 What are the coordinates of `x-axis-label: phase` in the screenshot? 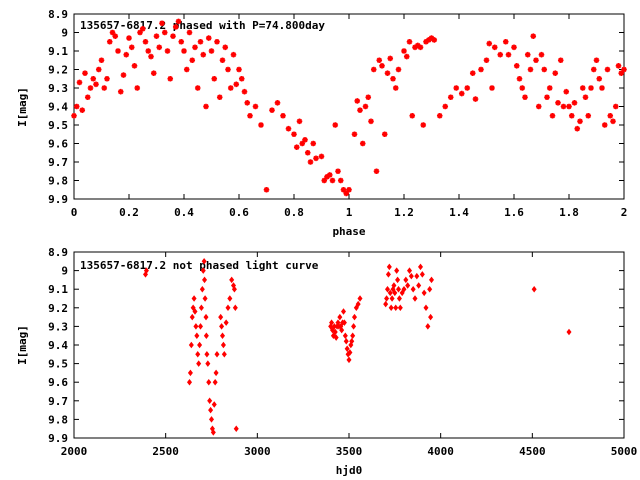 It's located at (348, 231).